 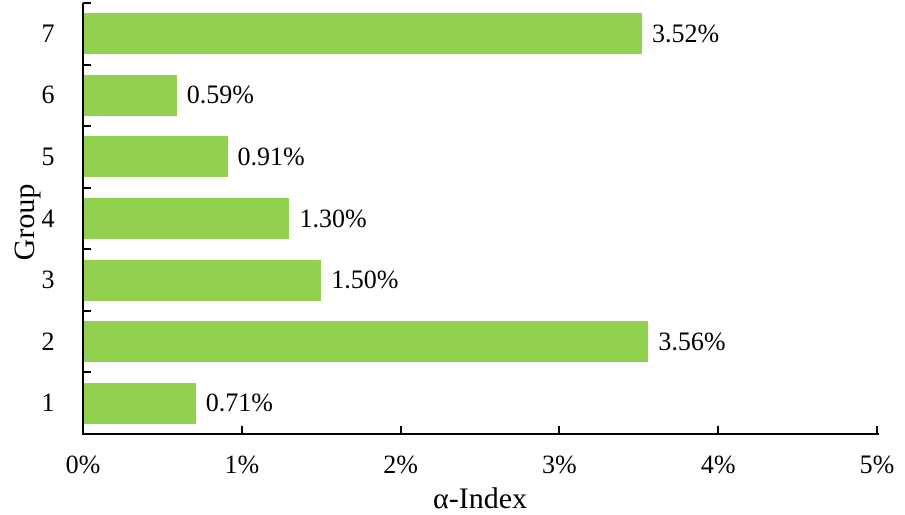 What do you see at coordinates (480, 498) in the screenshot?
I see `x-axis-title: α-Index` at bounding box center [480, 498].